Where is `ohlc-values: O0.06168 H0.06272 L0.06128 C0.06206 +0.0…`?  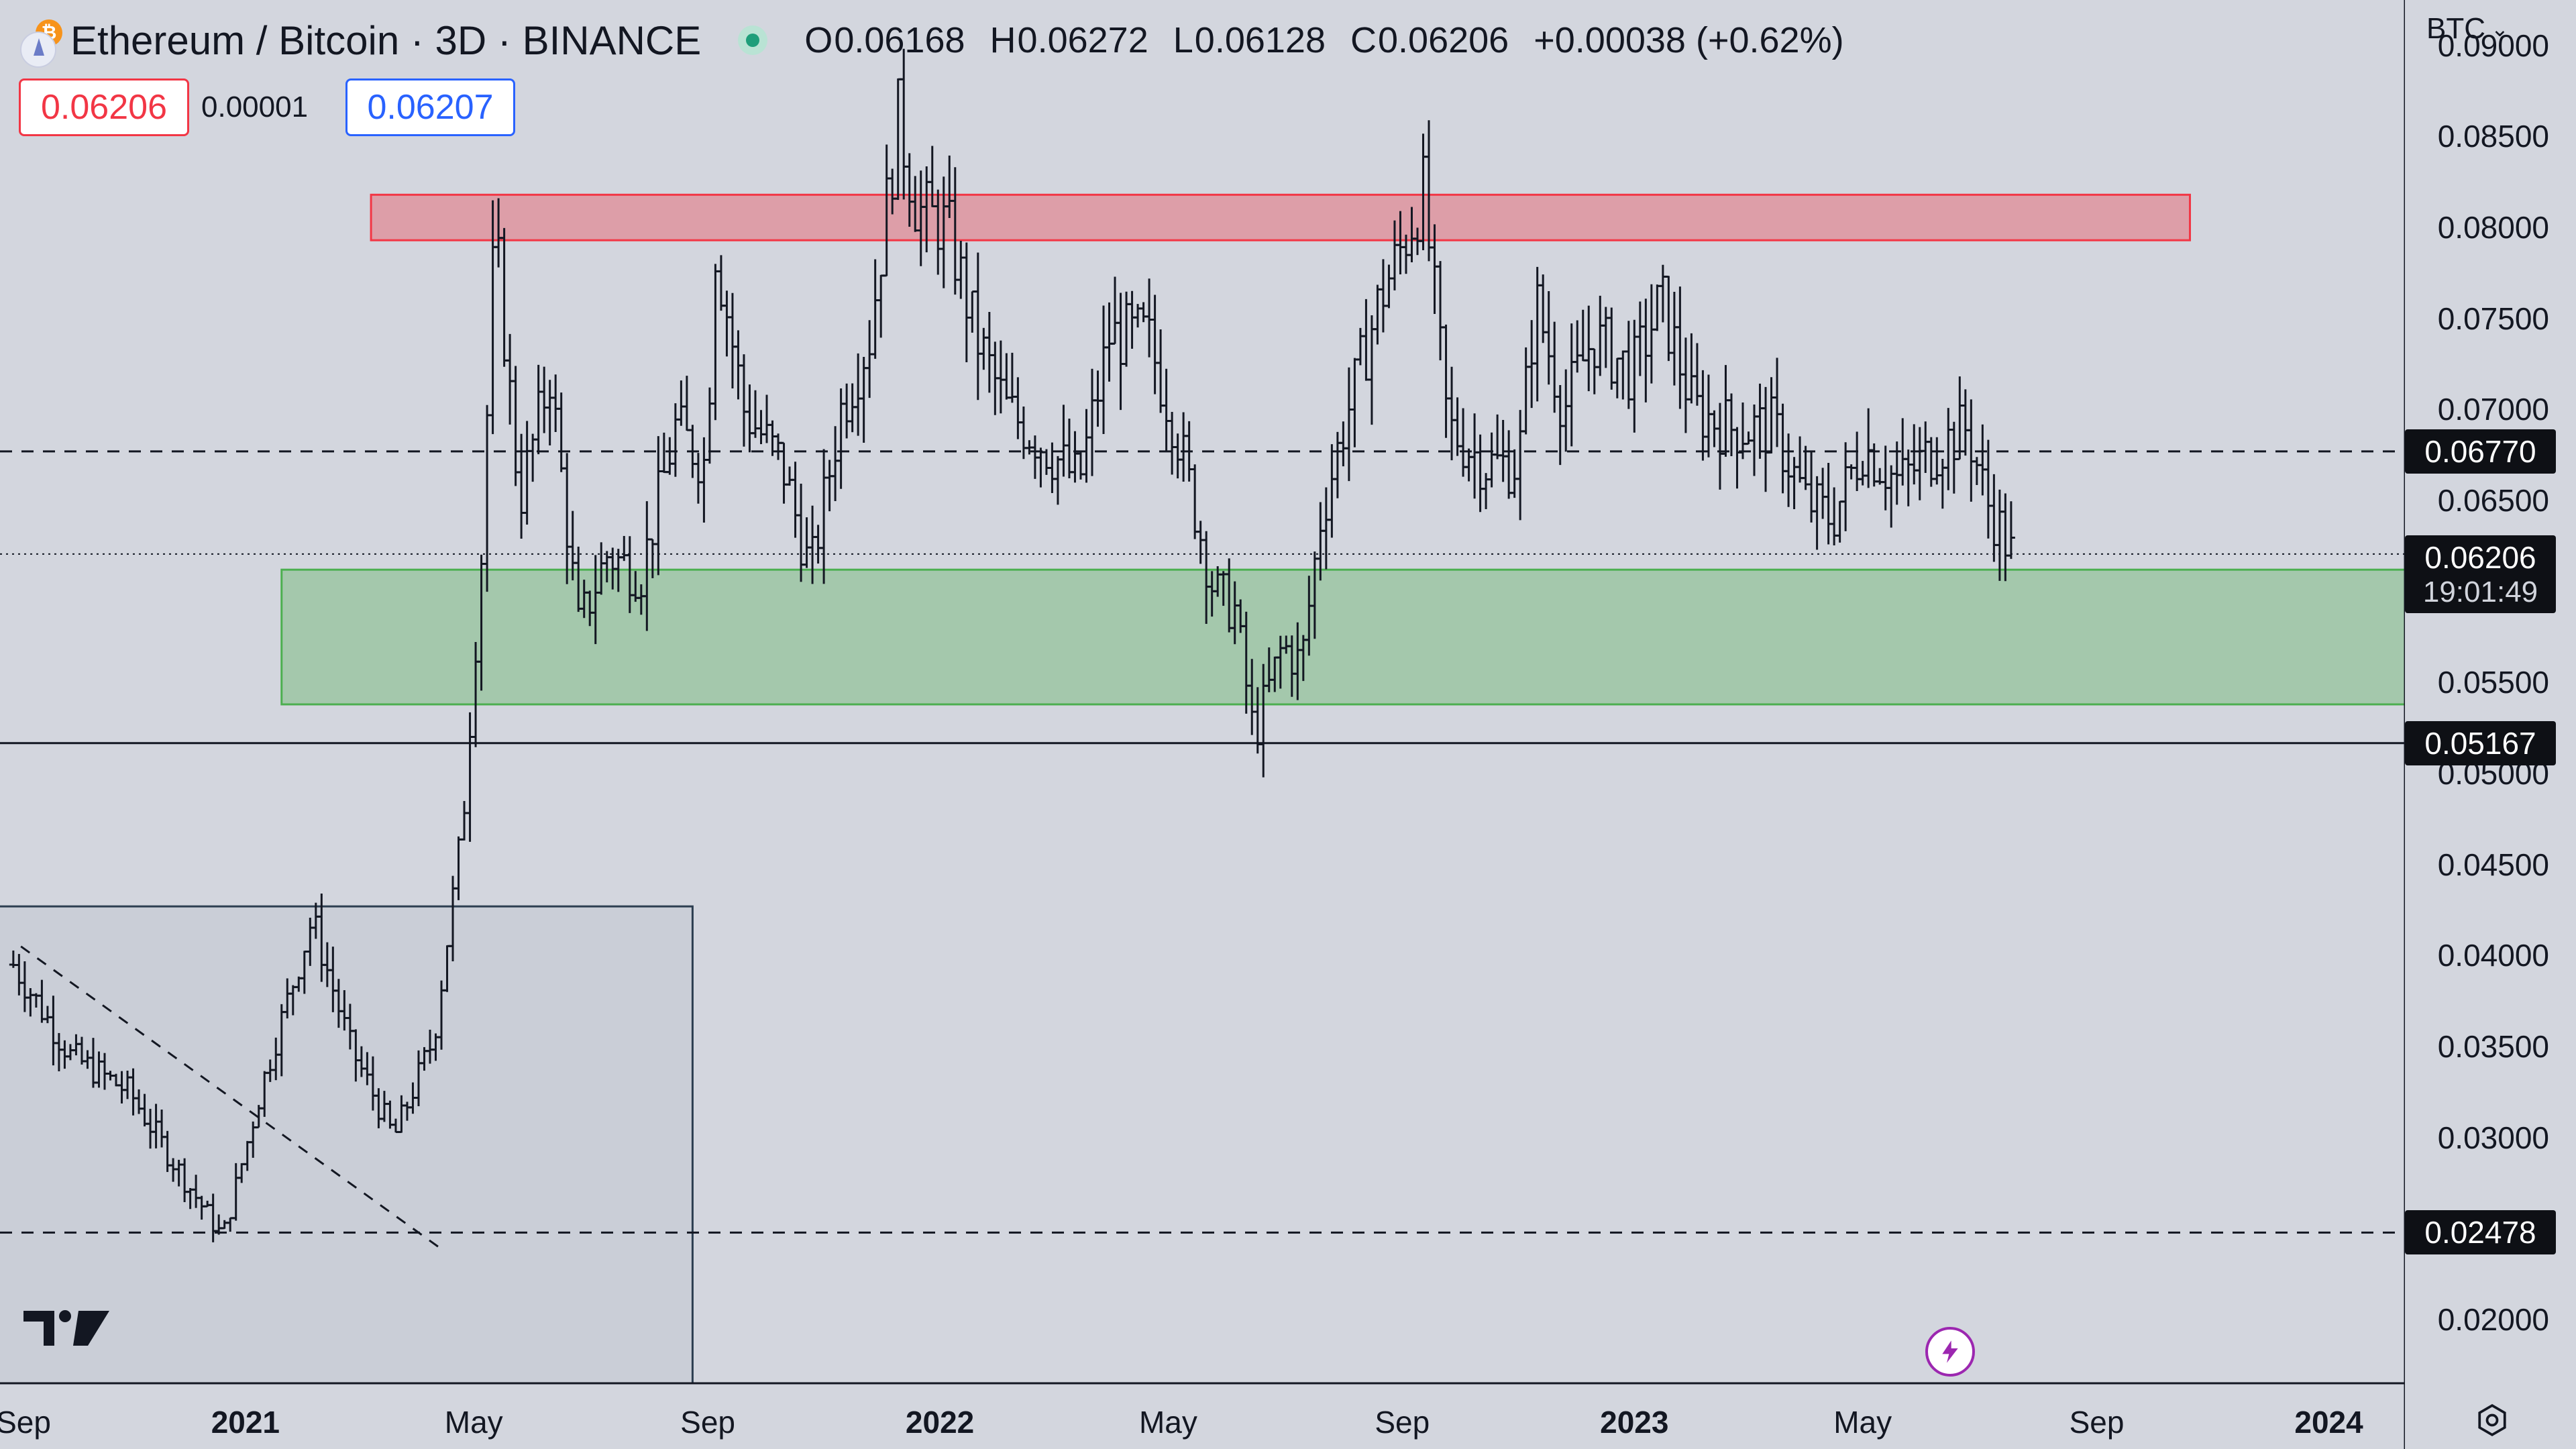
ohlc-values: O0.06168 H0.06272 L0.06128 C0.06206 +0.0… is located at coordinates (1323, 40).